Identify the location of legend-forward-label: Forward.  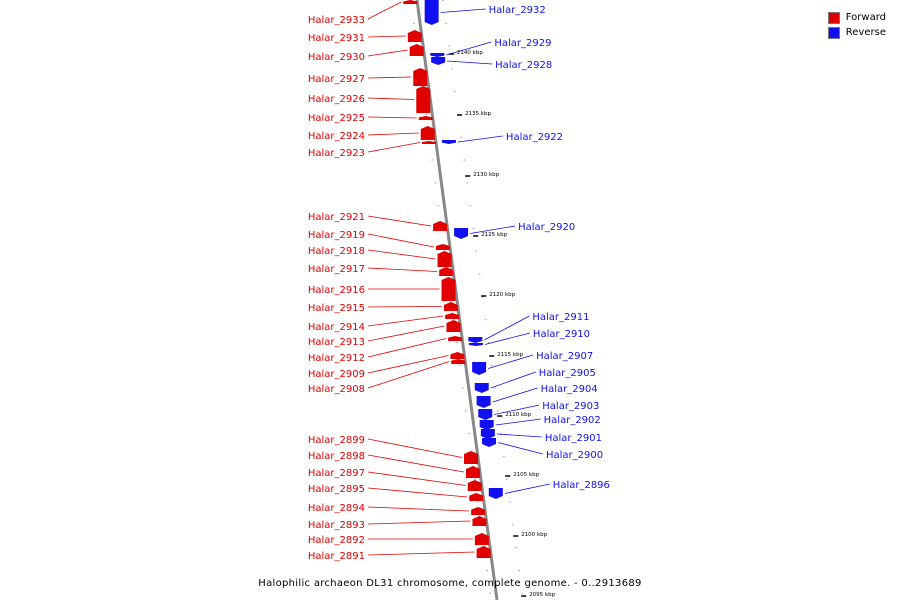
(865, 17).